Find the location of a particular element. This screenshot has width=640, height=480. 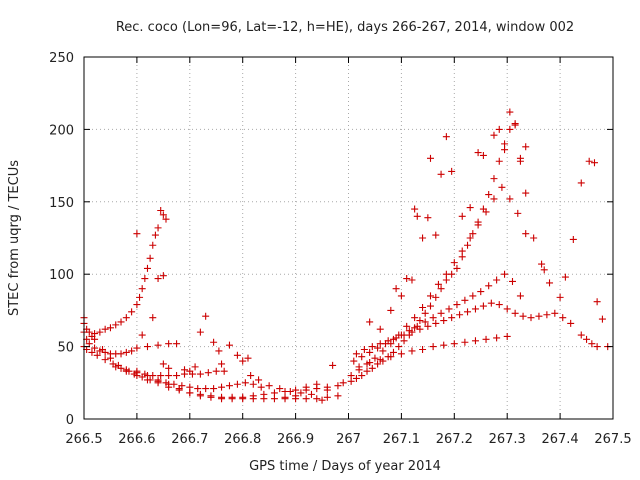

x-tick-label: 267.2 is located at coordinates (454, 439).